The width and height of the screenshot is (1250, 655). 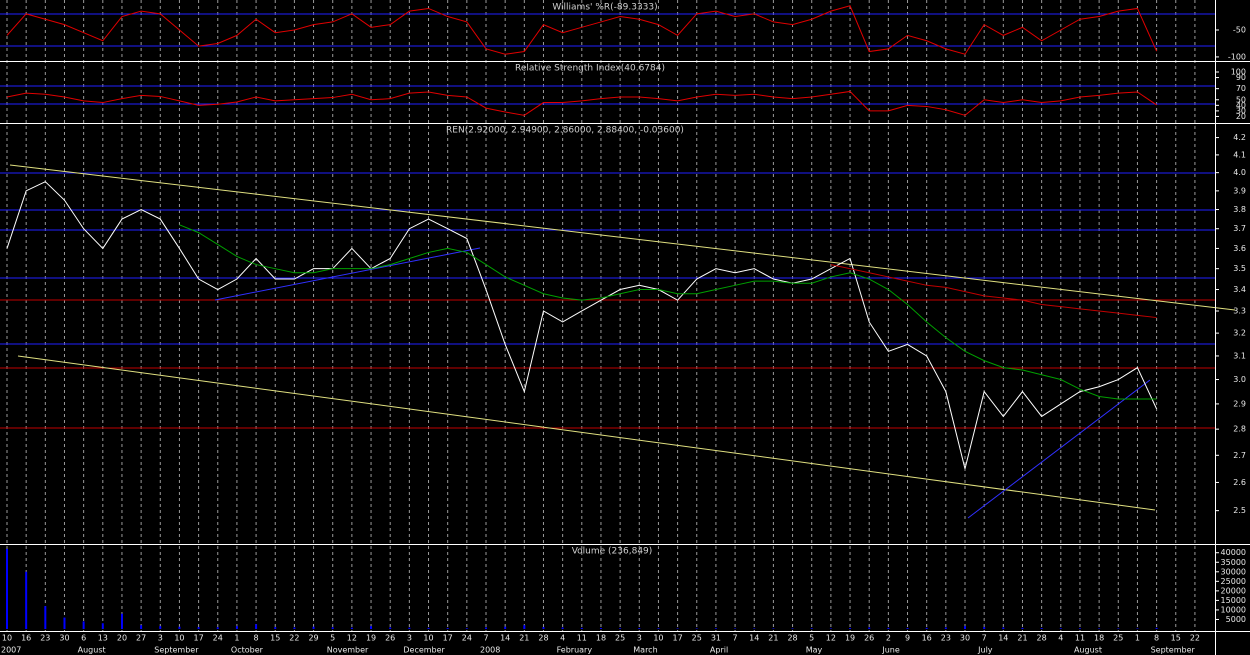 What do you see at coordinates (604, 8) in the screenshot?
I see `panel-title: Williams' %R(-89.3333)` at bounding box center [604, 8].